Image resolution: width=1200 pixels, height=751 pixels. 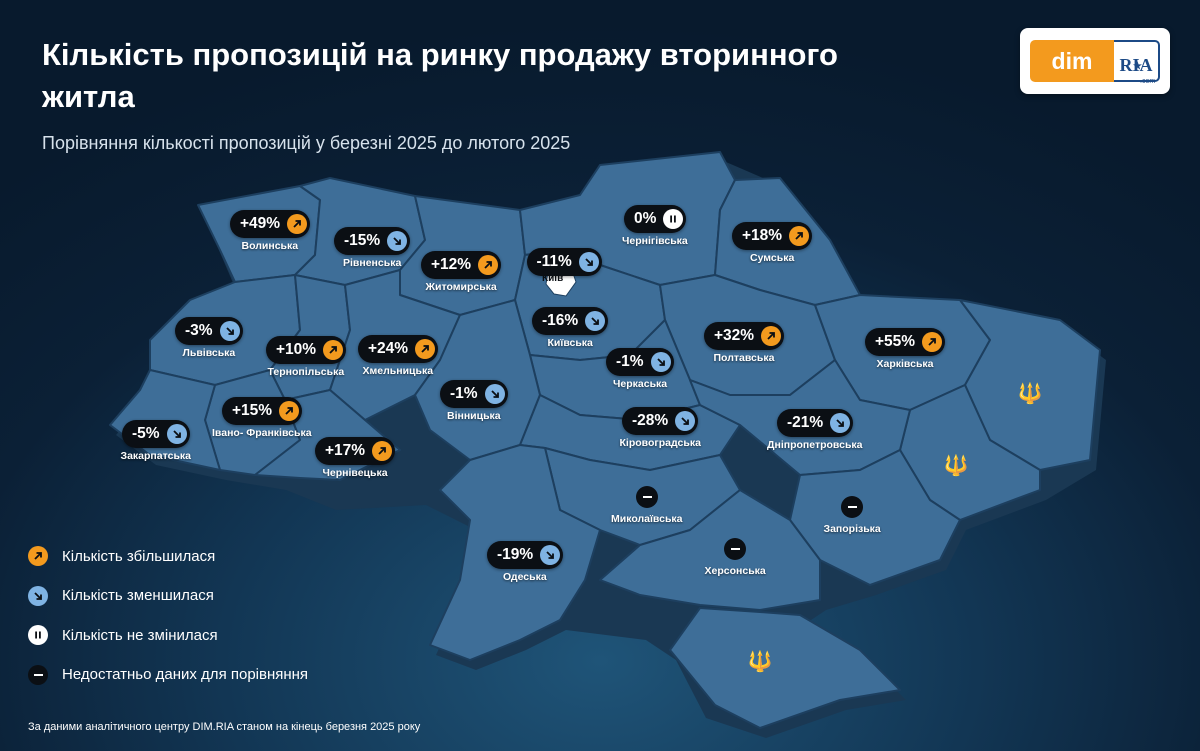 I want to click on dim-ria-logo: dim ★ RIA .com, so click(x=1095, y=61).